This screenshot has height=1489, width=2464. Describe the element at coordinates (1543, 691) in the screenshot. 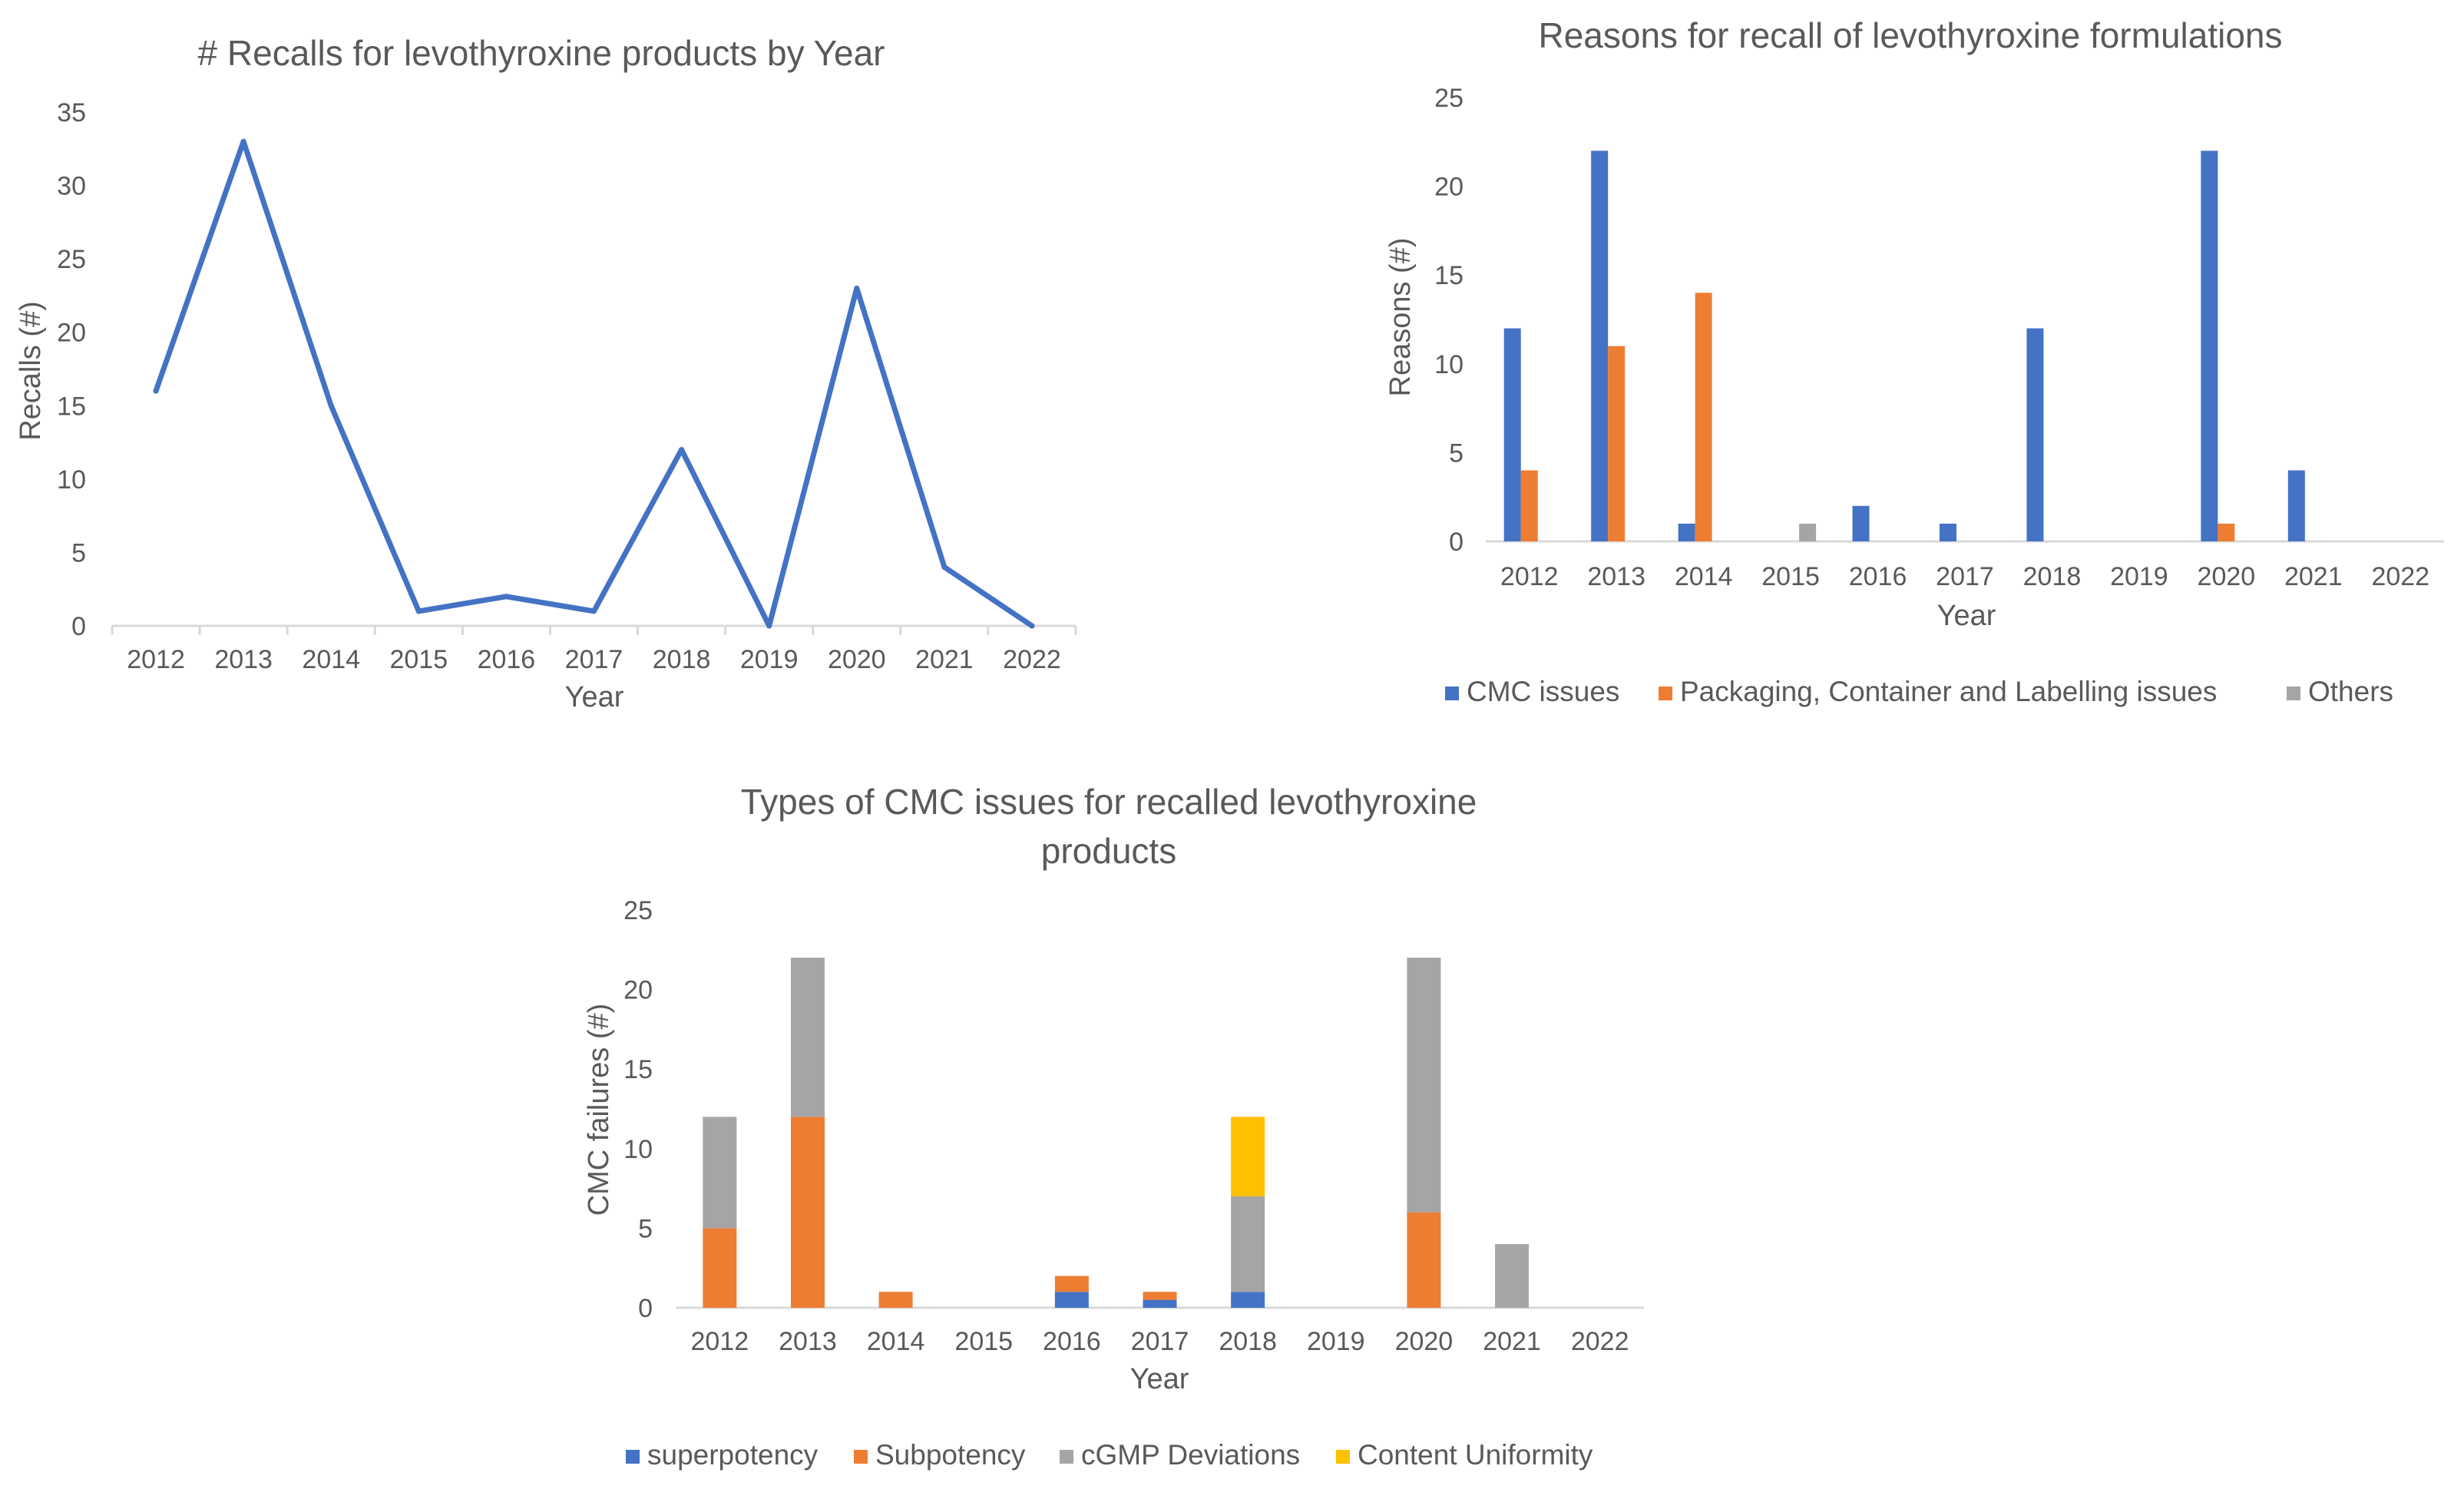

I see `legend-label: CMC issues` at that location.